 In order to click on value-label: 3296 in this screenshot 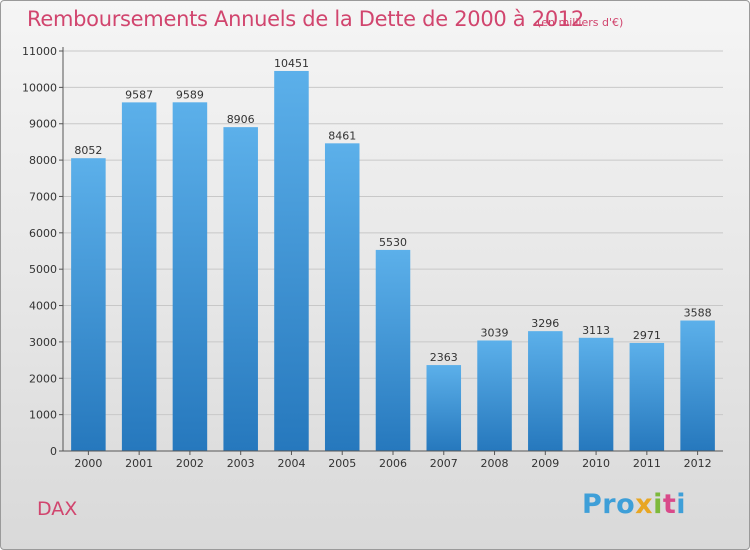, I will do `click(545, 323)`.